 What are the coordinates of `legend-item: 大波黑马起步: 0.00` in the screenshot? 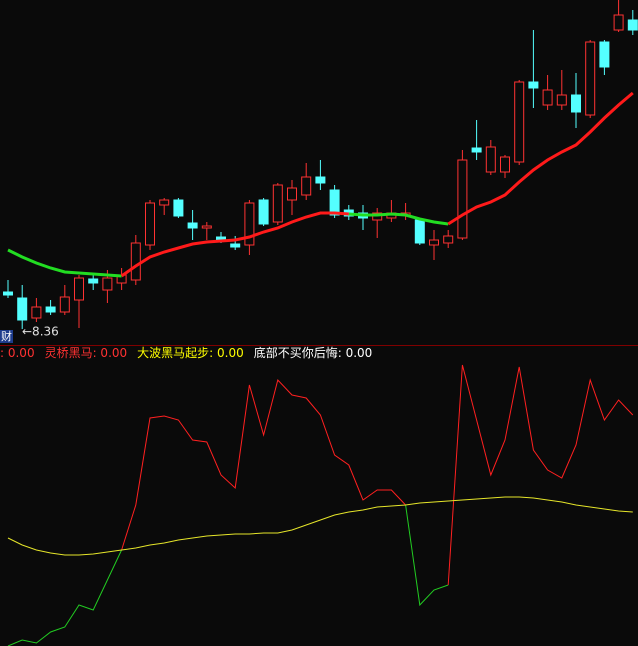 It's located at (190, 353).